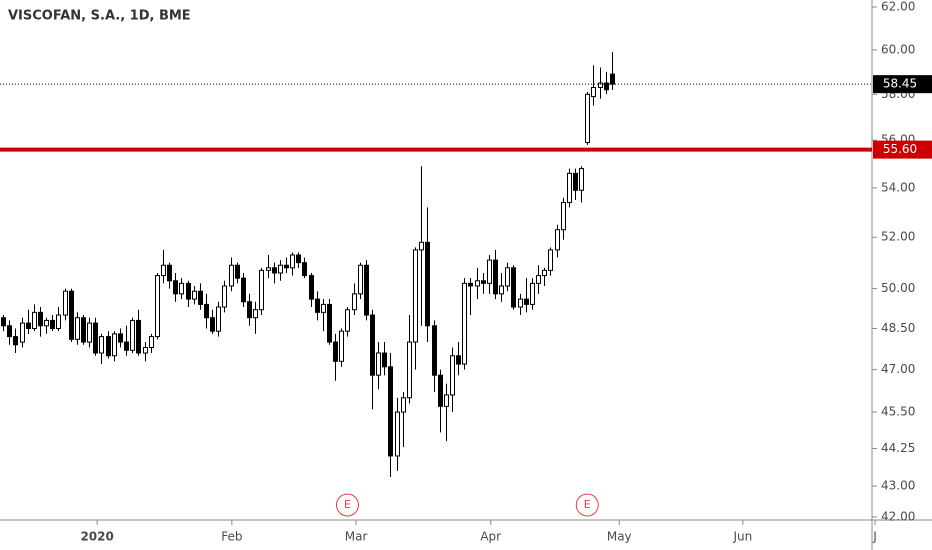  I want to click on y-tick-label: 62.00, so click(898, 6).